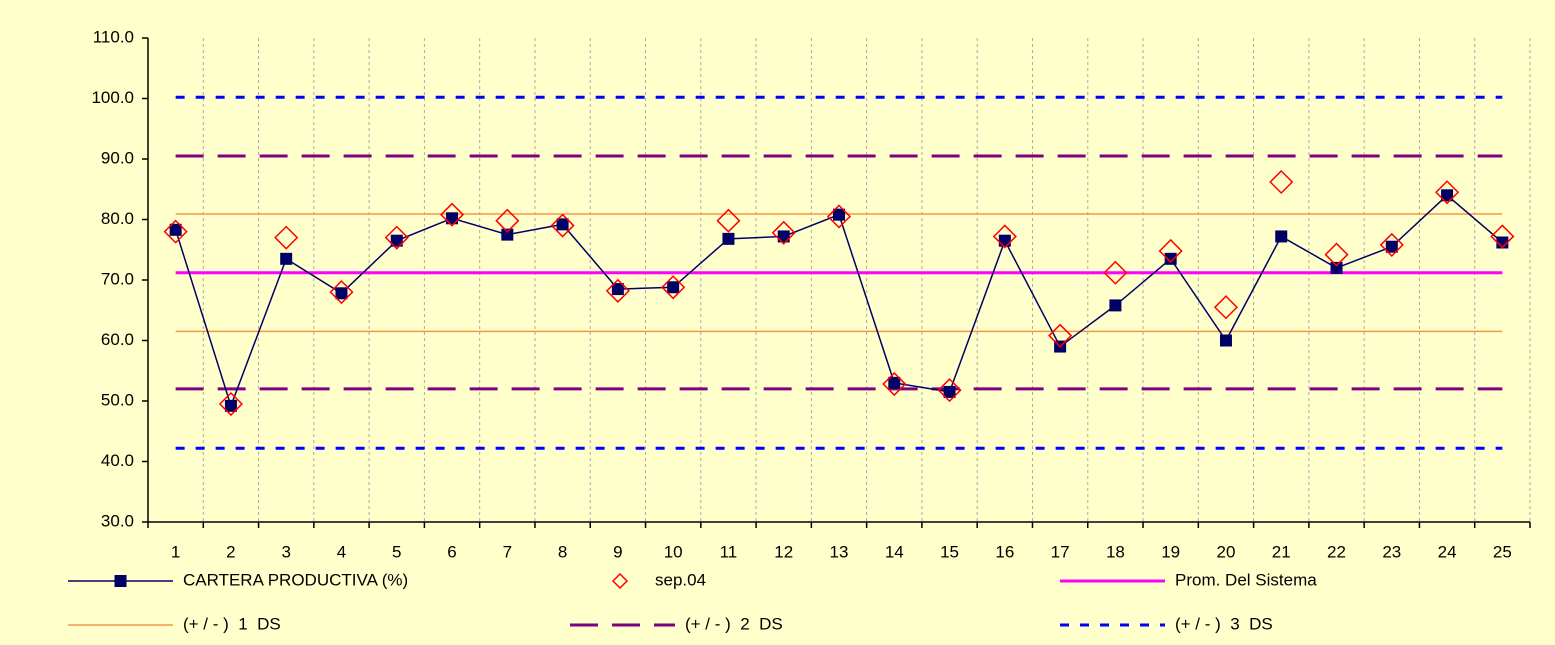  Describe the element at coordinates (117, 278) in the screenshot. I see `y-tick-label: 70.0` at that location.